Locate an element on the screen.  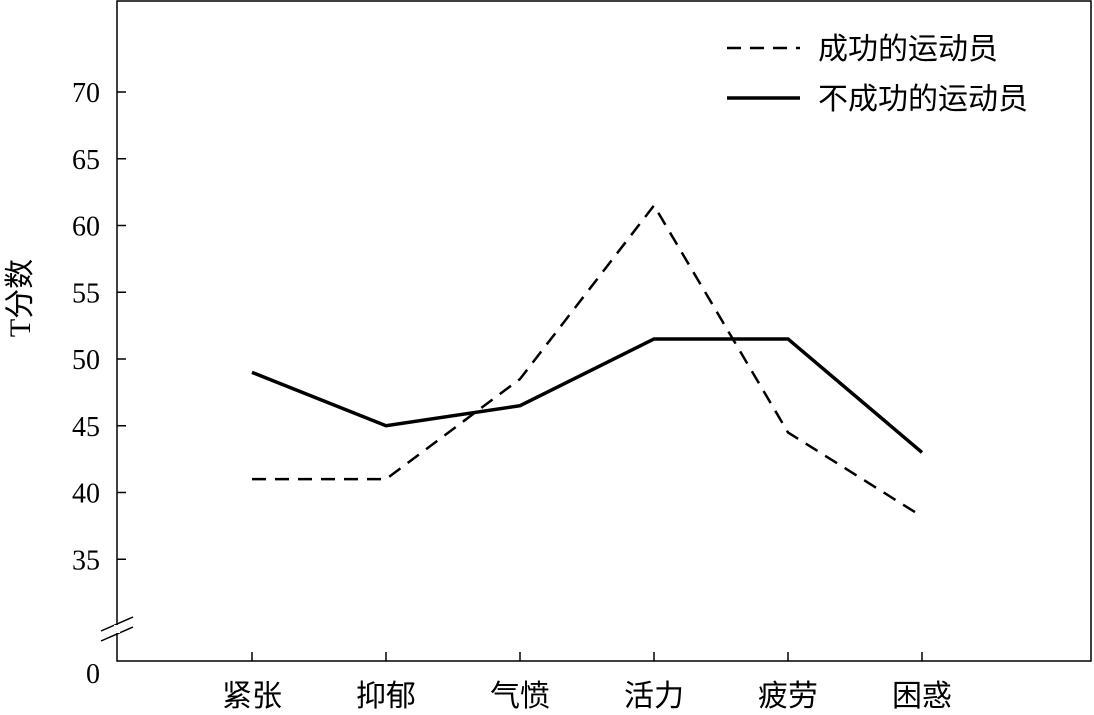
x-tick-label: 紧张 is located at coordinates (252, 696).